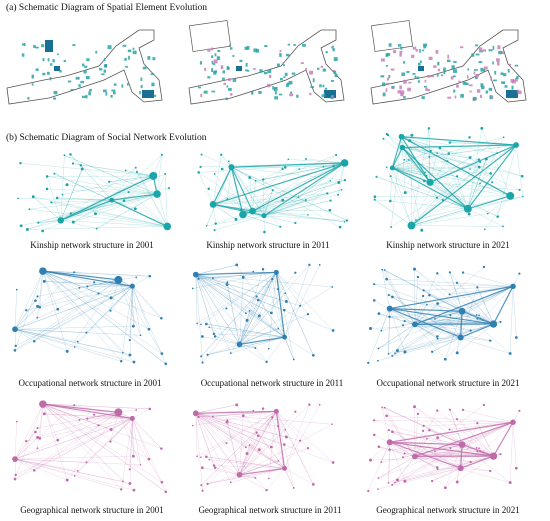  What do you see at coordinates (92, 245) in the screenshot?
I see `caption-kinship-2001: Kinship network structure in 2001` at bounding box center [92, 245].